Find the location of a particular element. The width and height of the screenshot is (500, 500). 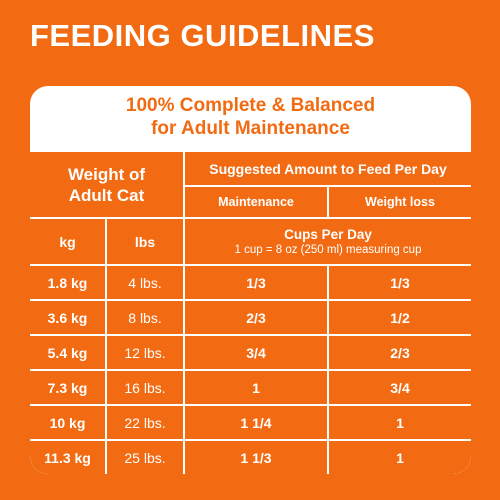

row-maintenance: 2/3 is located at coordinates (256, 317).